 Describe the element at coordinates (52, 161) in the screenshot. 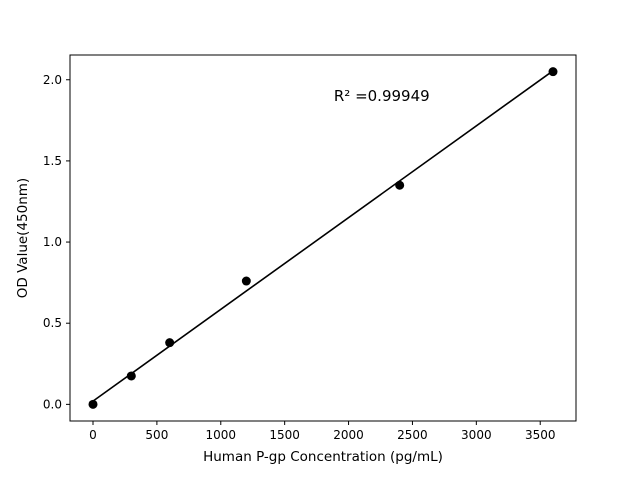

I see `y-tick-label: 1.5` at that location.